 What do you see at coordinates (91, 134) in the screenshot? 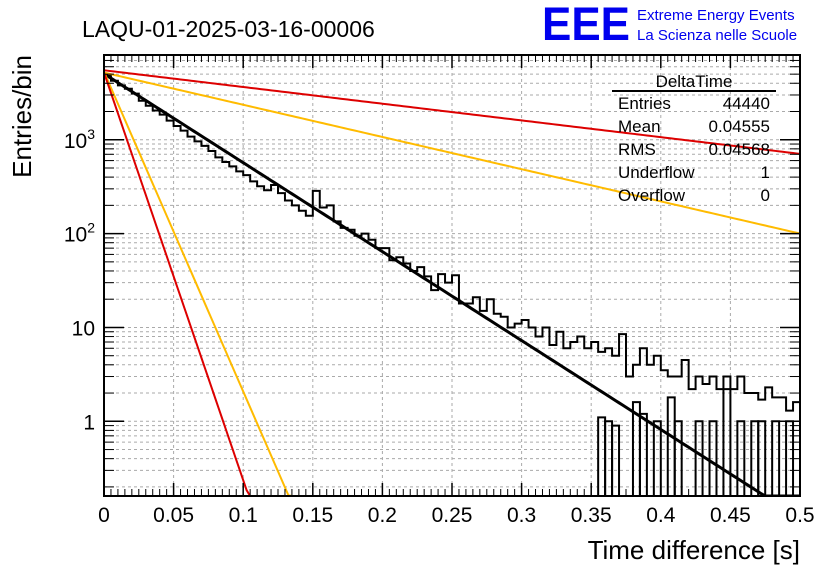
I see `y-tick-exponent: 3` at bounding box center [91, 134].